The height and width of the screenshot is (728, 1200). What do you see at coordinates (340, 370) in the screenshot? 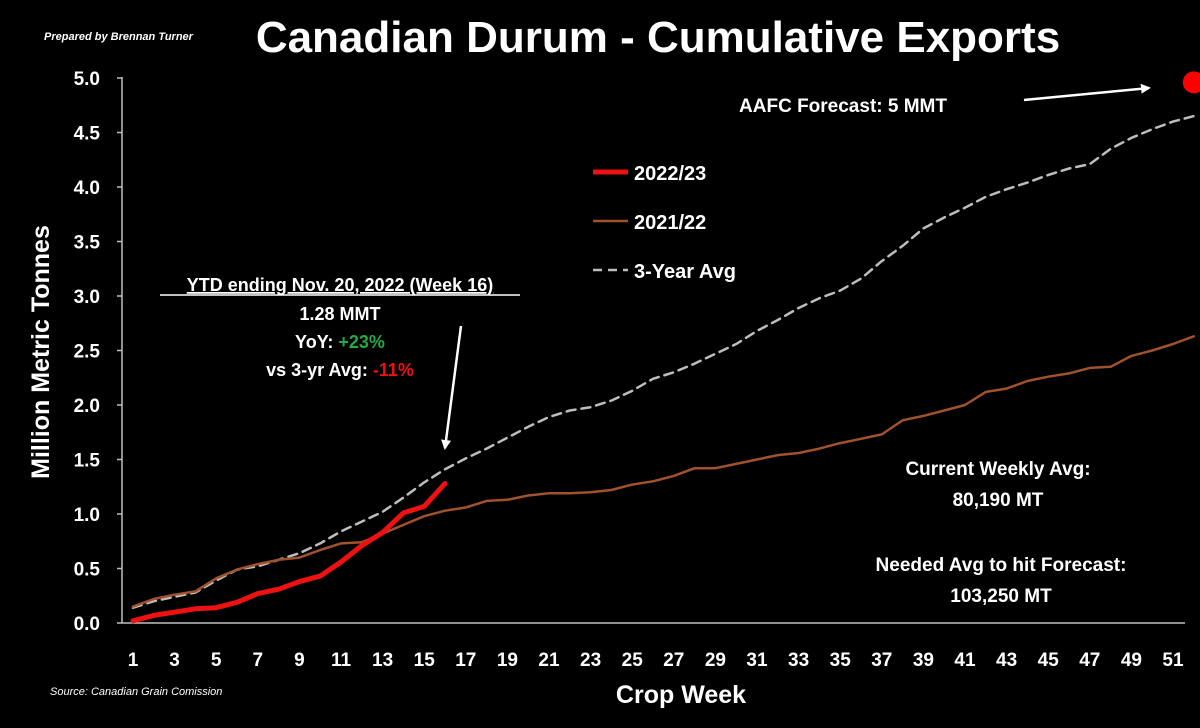
I see `ytd-vs-avg: vs 3-yr Avg: -11%` at bounding box center [340, 370].